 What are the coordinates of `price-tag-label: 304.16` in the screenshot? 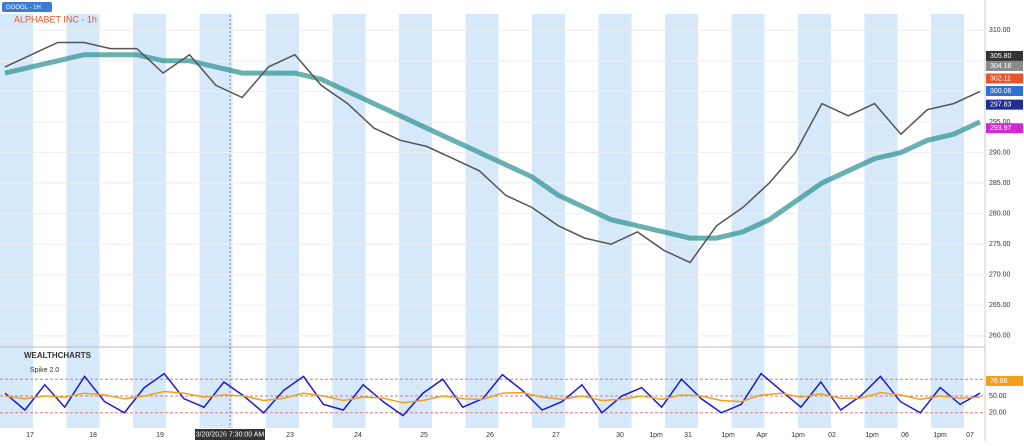 It's located at (1001, 66).